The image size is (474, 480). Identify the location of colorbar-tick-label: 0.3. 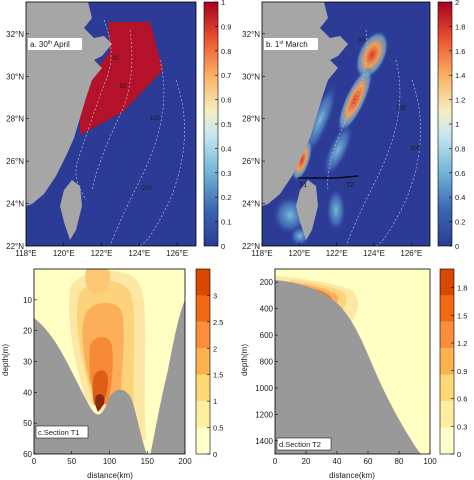
(226, 173).